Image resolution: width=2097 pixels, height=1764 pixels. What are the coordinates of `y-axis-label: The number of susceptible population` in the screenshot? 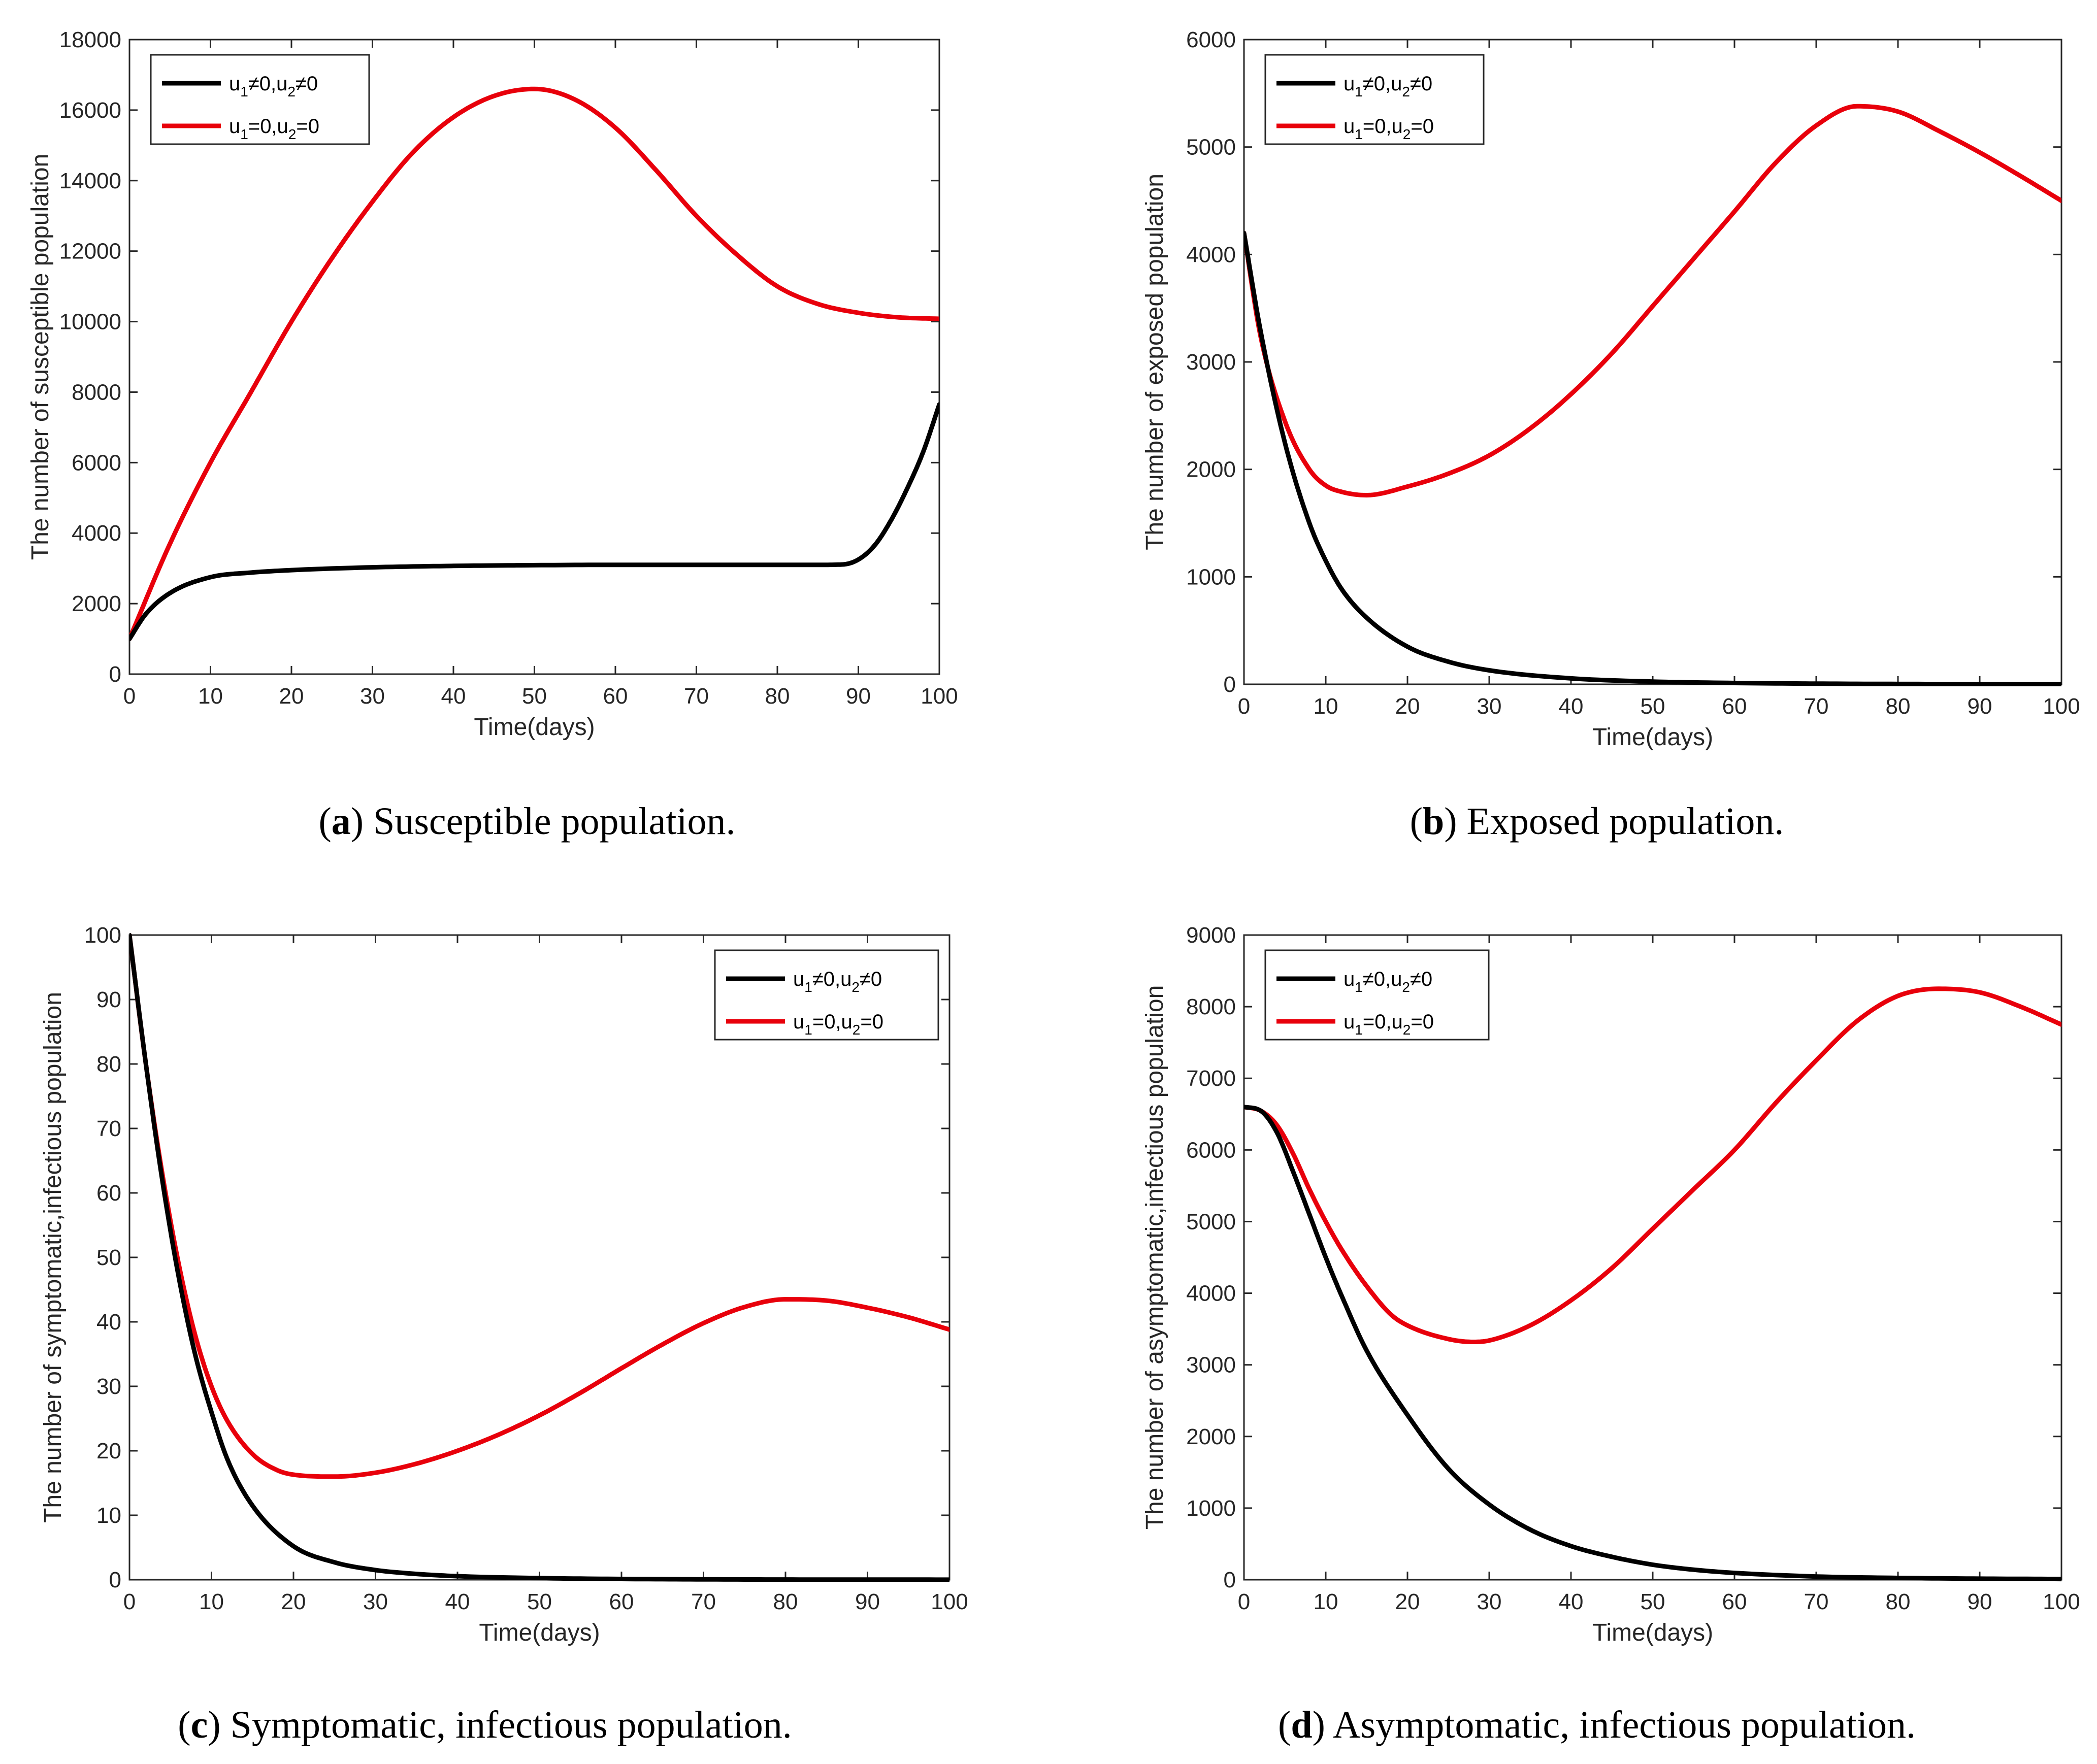 It's located at (40, 357).